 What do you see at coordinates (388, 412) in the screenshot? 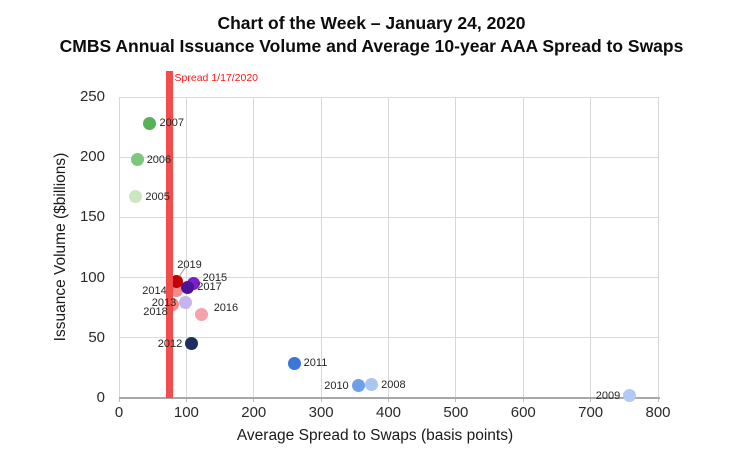
I see `x-tick-label: 400` at bounding box center [388, 412].